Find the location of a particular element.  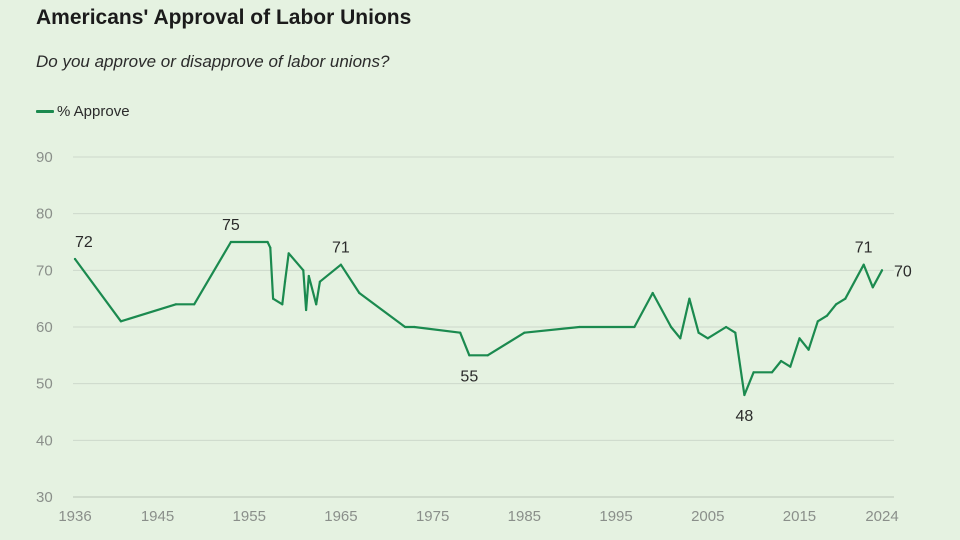

y-tick-label: 90 is located at coordinates (44, 157).